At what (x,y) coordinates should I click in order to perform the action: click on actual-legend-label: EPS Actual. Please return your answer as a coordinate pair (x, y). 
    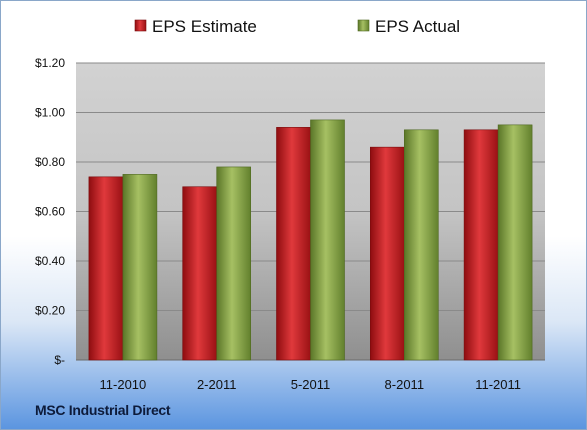
    Looking at the image, I should click on (417, 26).